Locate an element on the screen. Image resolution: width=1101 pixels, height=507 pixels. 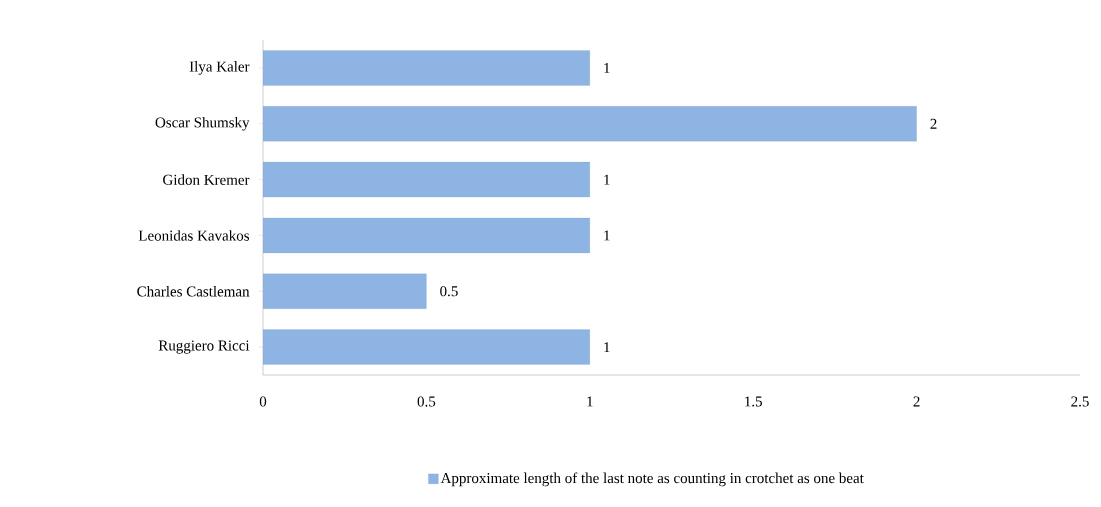
x-tick-label: 0.5 is located at coordinates (426, 401).